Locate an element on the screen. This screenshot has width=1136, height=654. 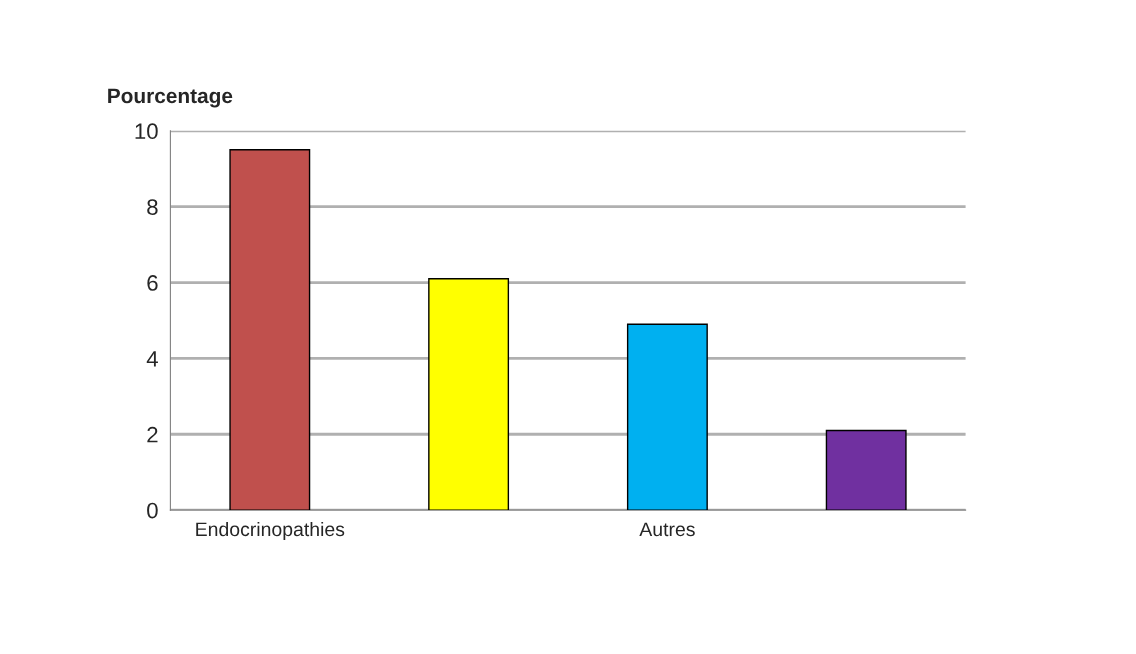
x-tick-label: Endocrinopathies is located at coordinates (270, 531).